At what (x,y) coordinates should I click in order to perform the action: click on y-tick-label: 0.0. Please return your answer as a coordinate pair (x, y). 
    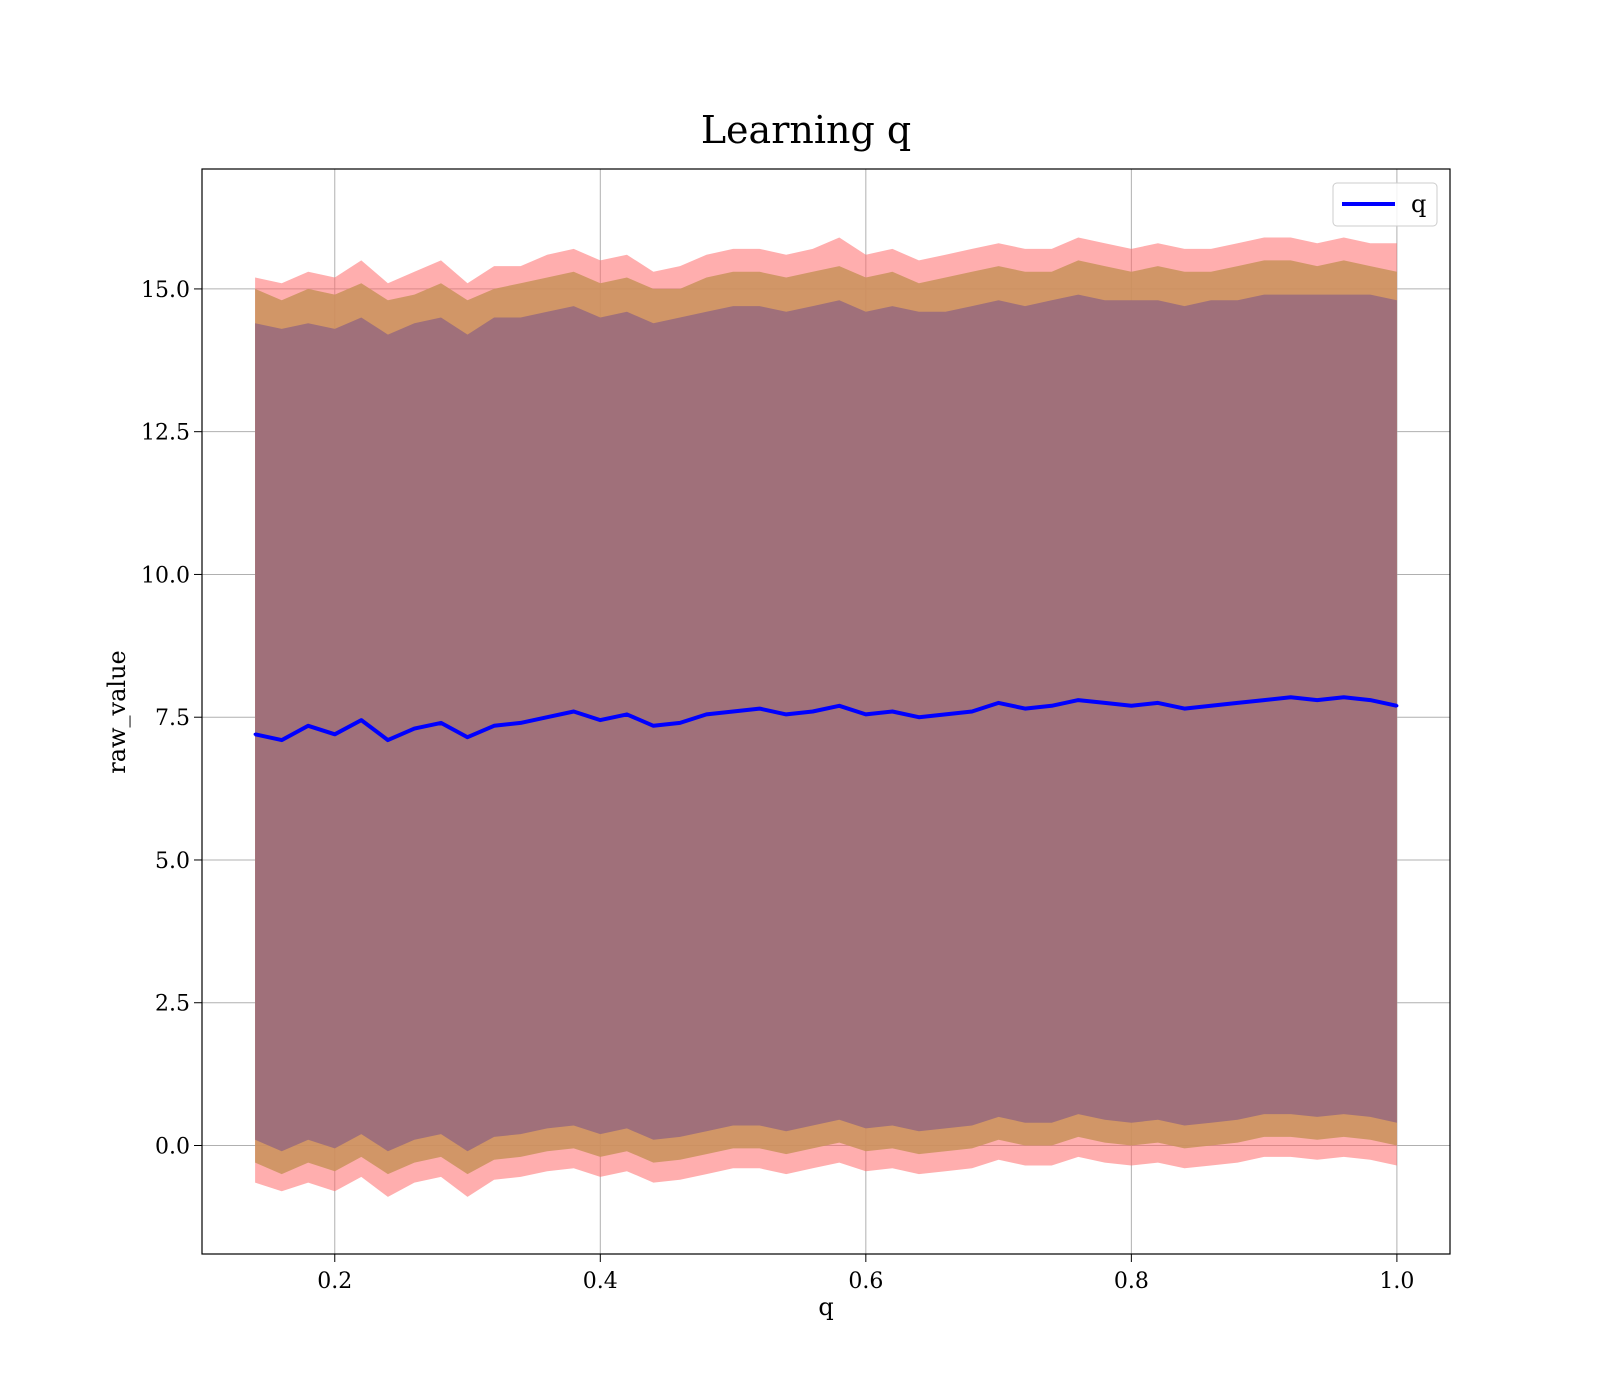
    Looking at the image, I should click on (172, 1147).